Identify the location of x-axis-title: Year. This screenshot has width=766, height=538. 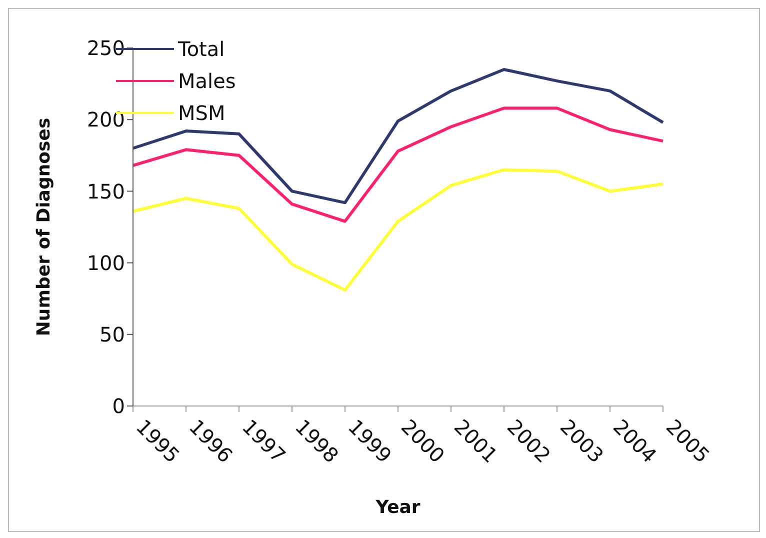
(397, 507).